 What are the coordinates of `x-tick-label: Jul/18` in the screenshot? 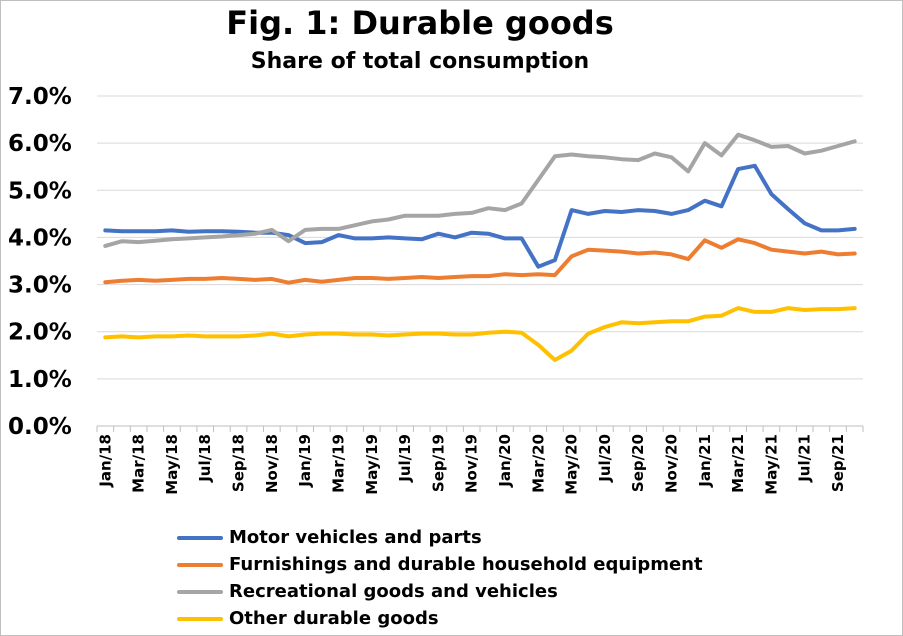 It's located at (205, 458).